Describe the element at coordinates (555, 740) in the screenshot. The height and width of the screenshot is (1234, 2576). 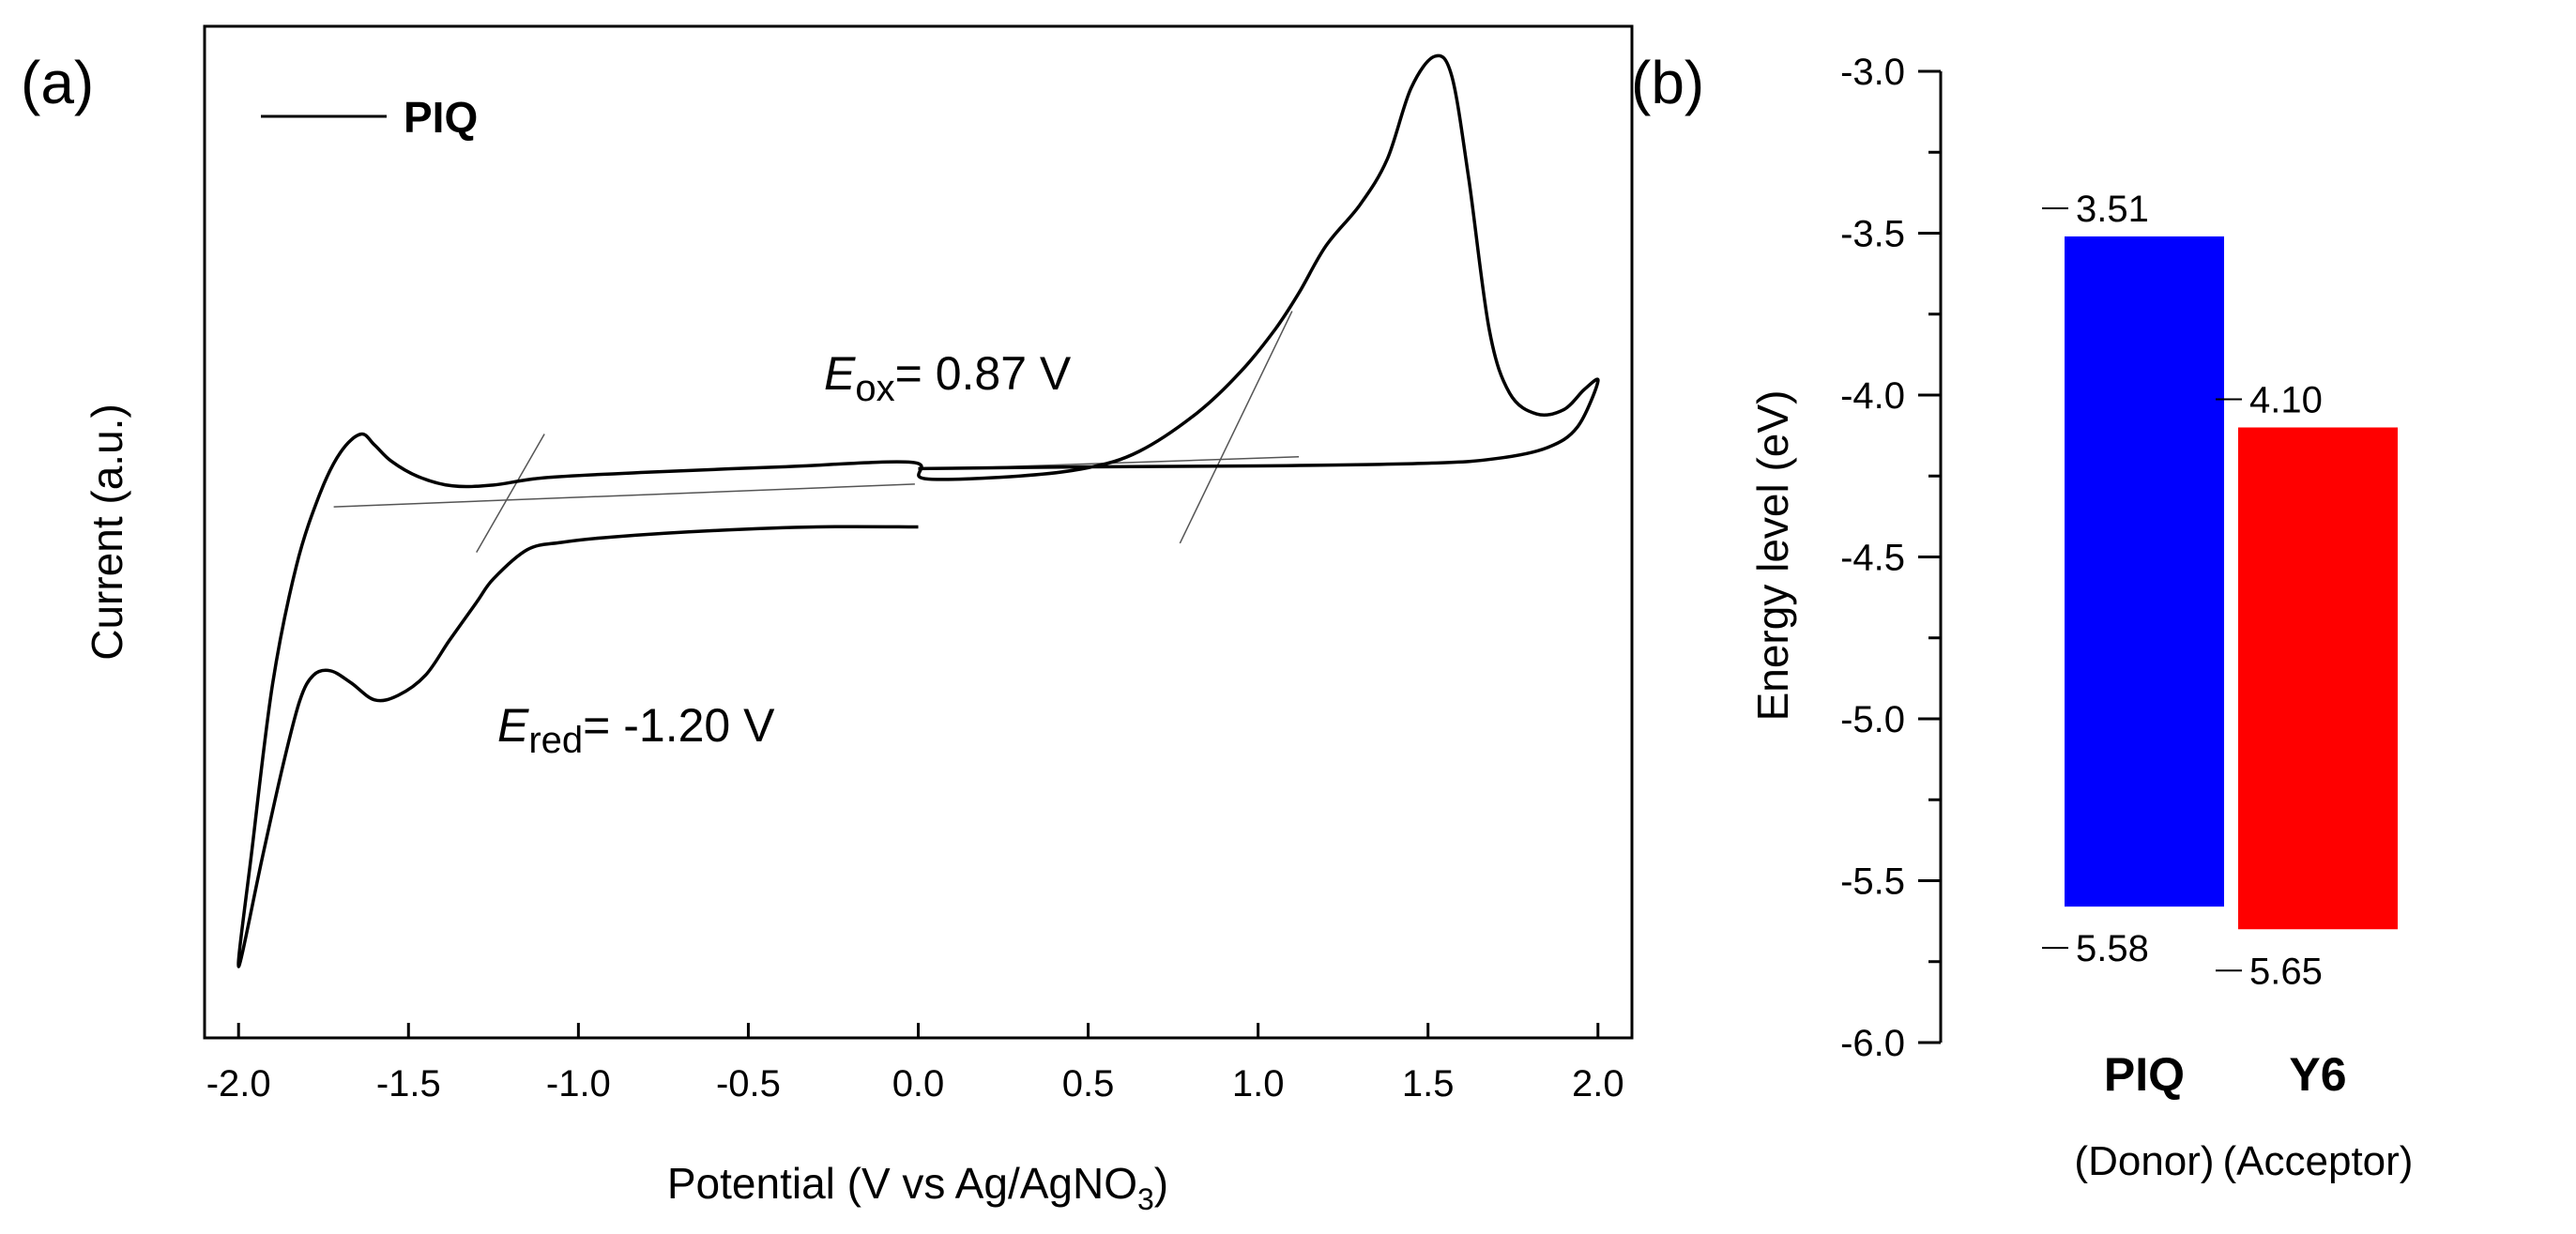
I see `annotation-e-red-sub: red` at that location.